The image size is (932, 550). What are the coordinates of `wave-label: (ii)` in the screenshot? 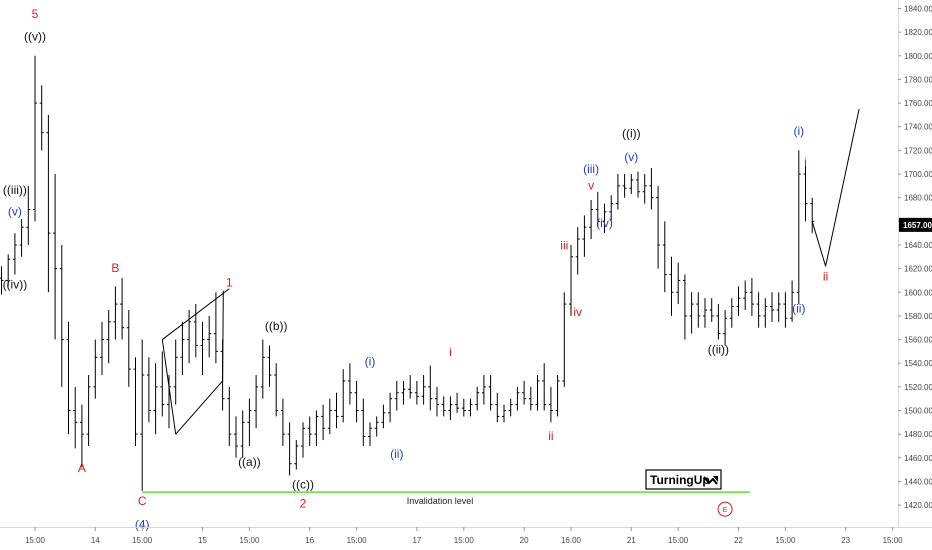 It's located at (798, 308).